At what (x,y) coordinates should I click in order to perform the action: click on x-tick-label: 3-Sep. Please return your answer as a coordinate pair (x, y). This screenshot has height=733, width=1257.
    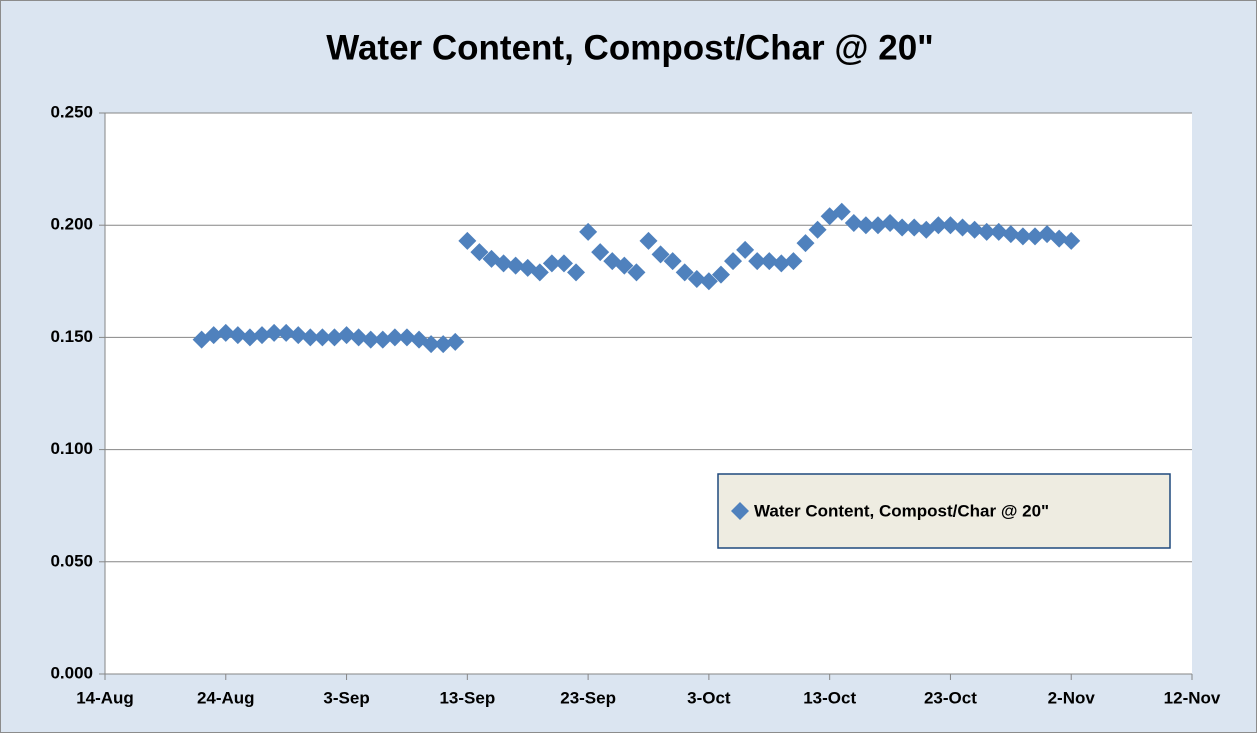
    Looking at the image, I should click on (346, 697).